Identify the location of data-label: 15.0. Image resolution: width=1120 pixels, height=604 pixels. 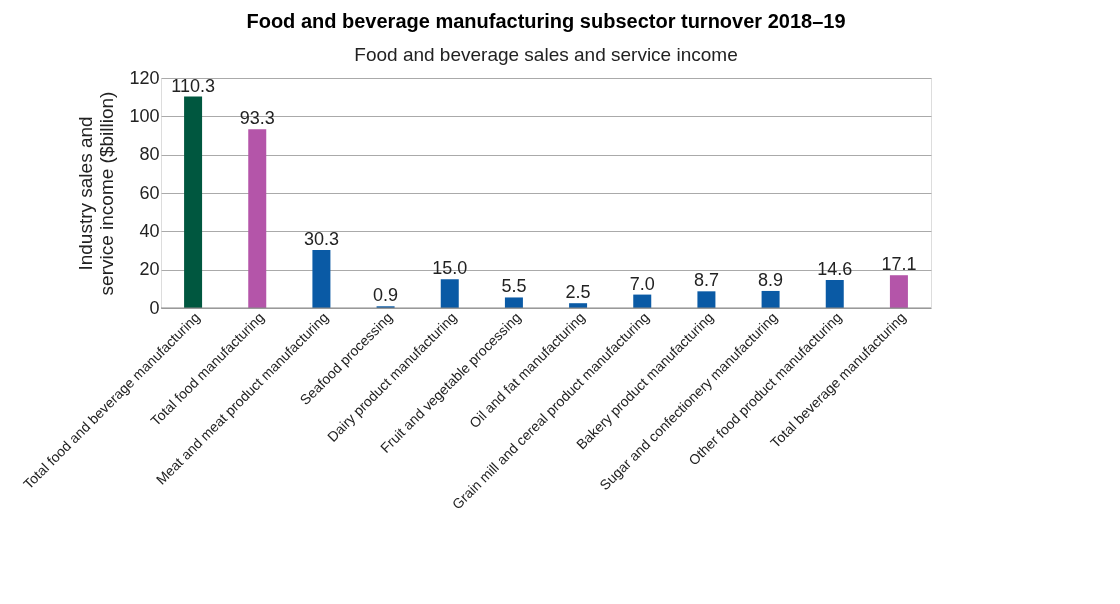
(450, 268).